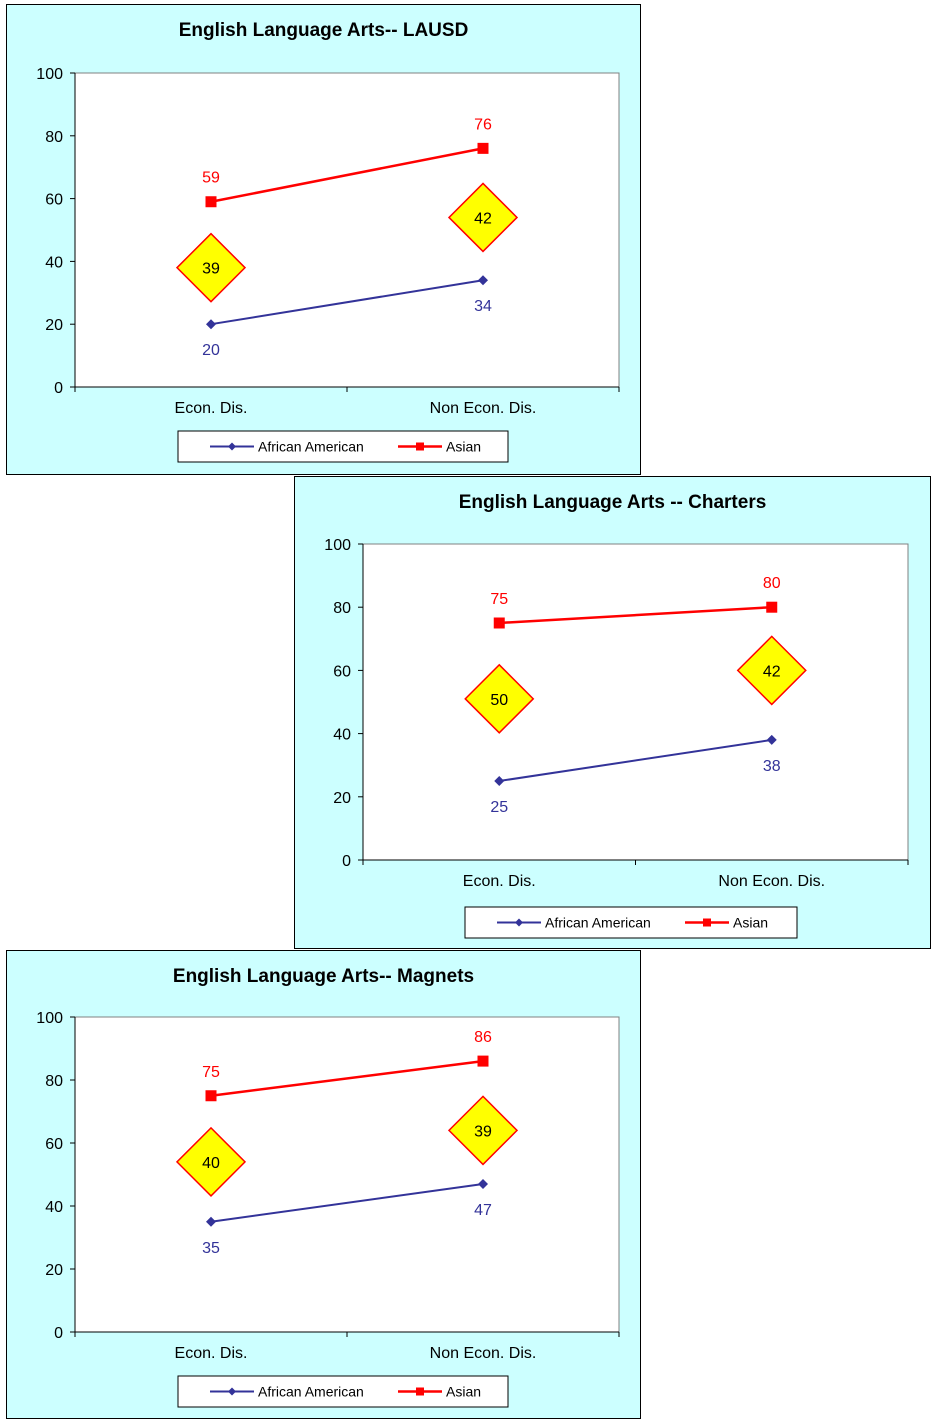 This screenshot has width=932, height=1420. Describe the element at coordinates (483, 124) in the screenshot. I see `data-label-asian: 76` at that location.